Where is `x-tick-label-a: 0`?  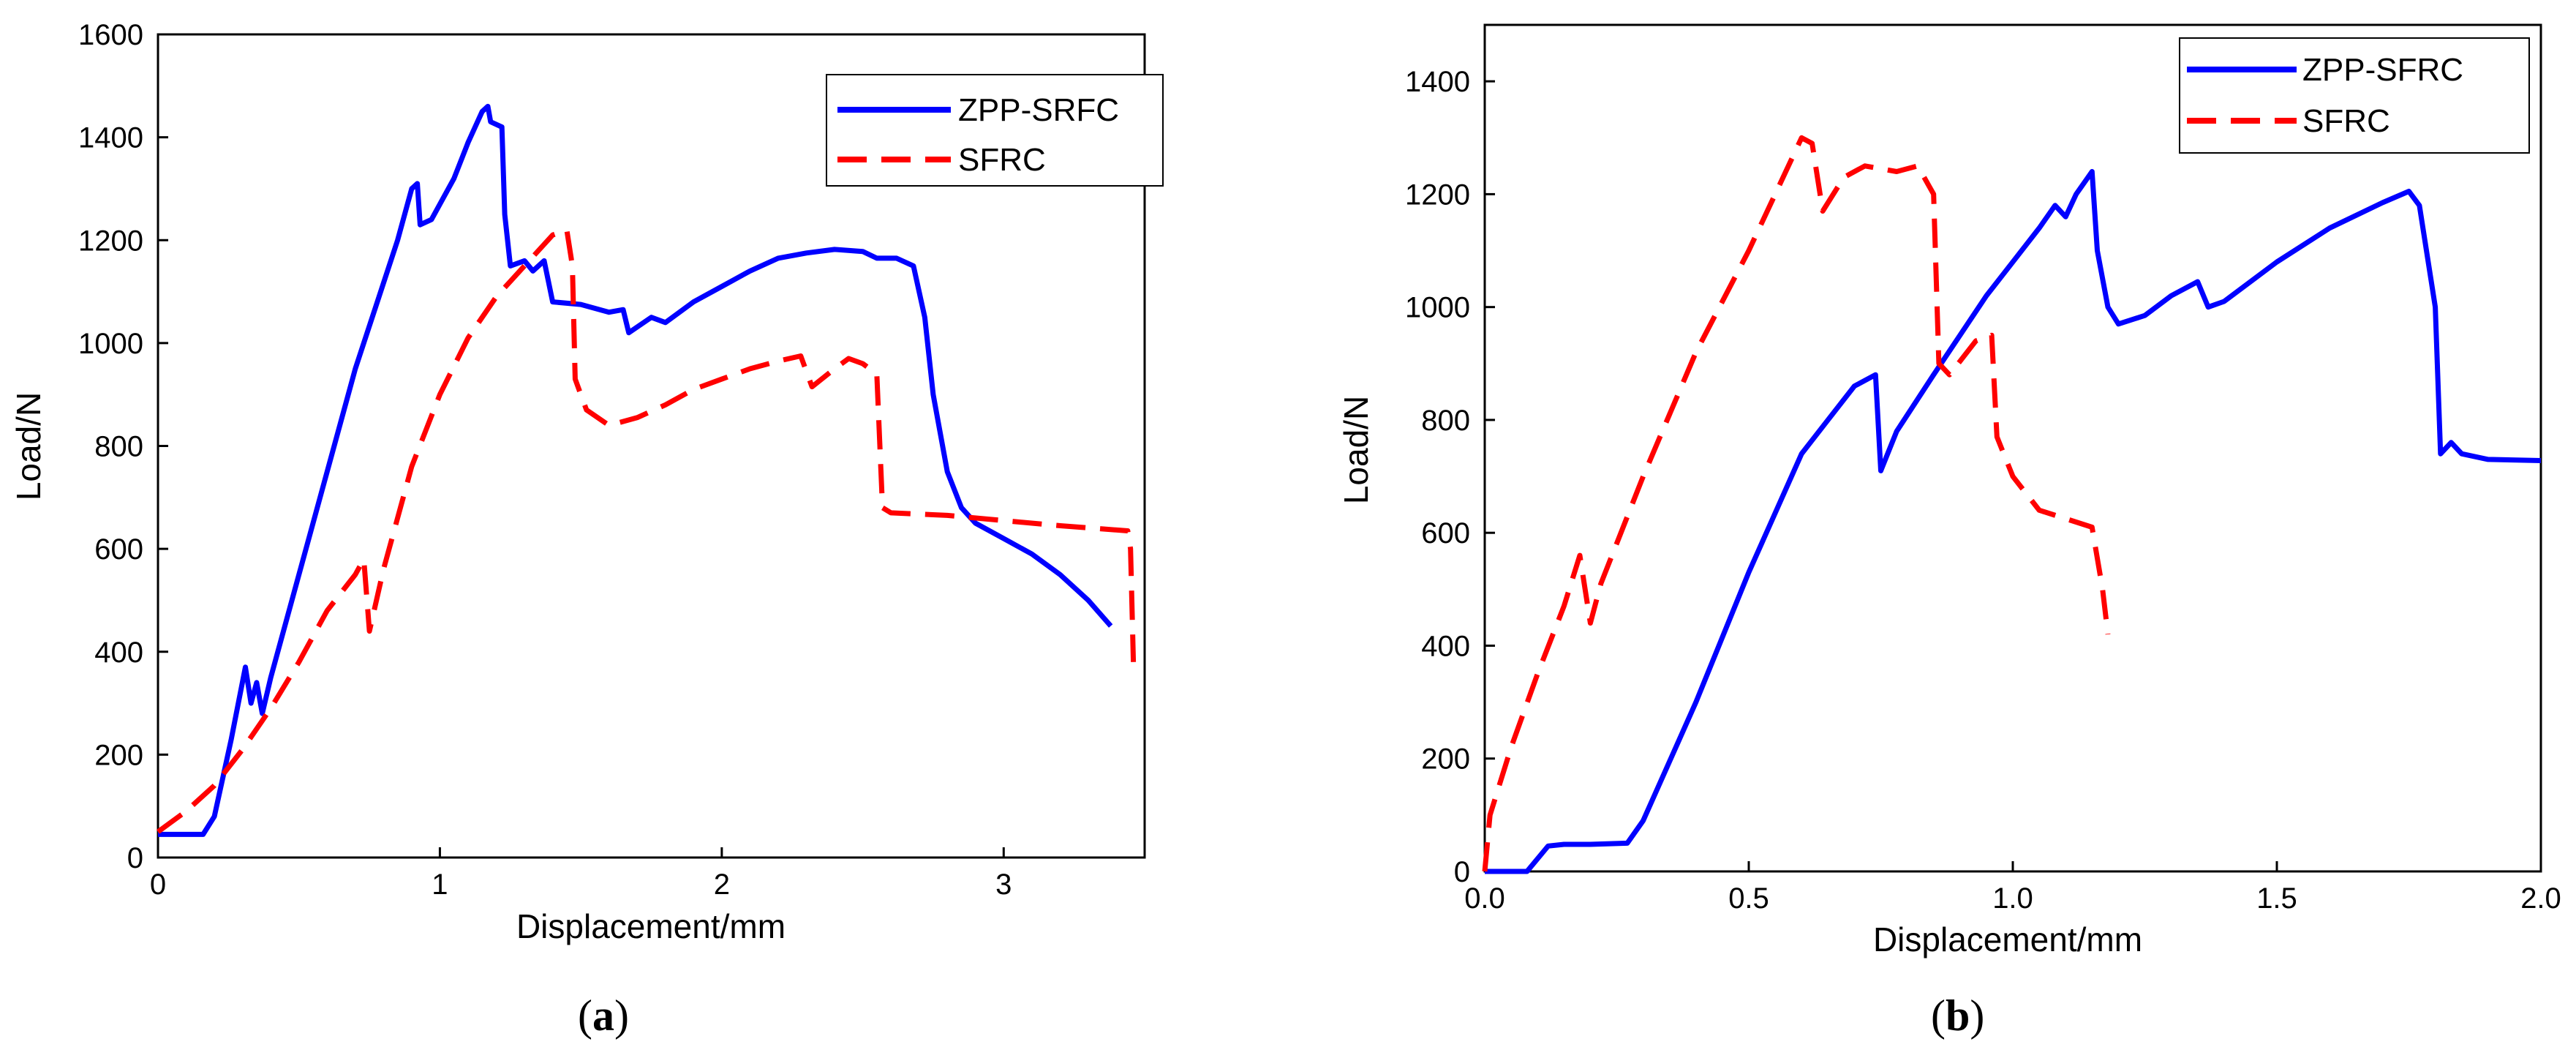
x-tick-label-a: 0 is located at coordinates (158, 884).